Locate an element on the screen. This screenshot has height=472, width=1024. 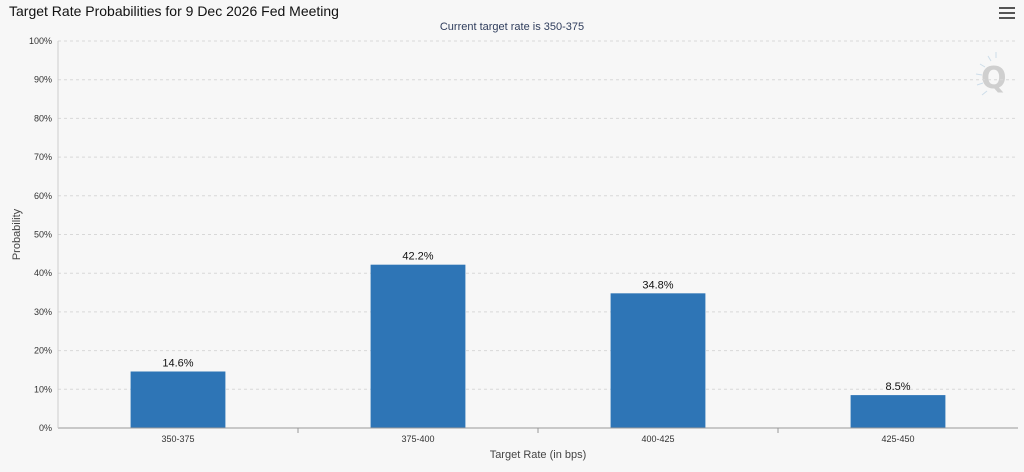
x-axis-title: Target Rate (in bps) is located at coordinates (538, 455).